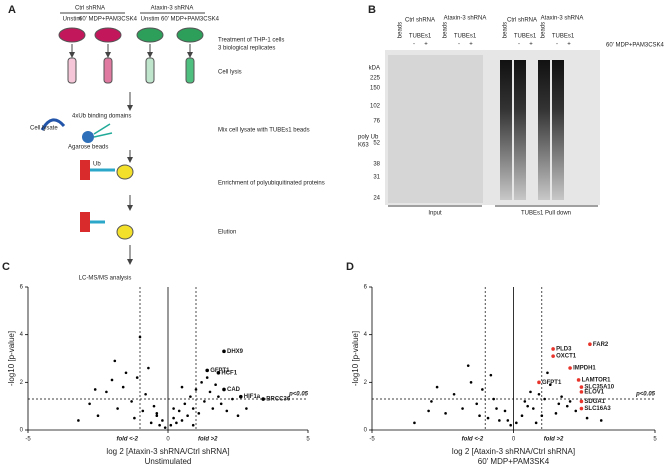 This screenshot has width=669, height=470. What do you see at coordinates (374, 69) in the screenshot?
I see `kda-label: kDA` at bounding box center [374, 69].